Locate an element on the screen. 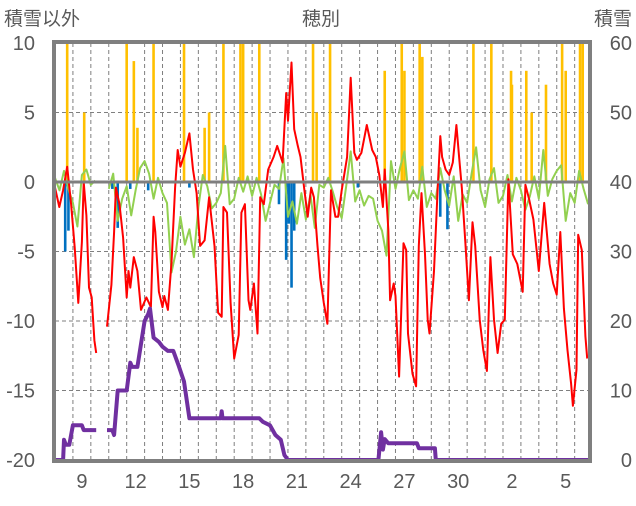 The height and width of the screenshot is (506, 636). purple-line is located at coordinates (76, 442).